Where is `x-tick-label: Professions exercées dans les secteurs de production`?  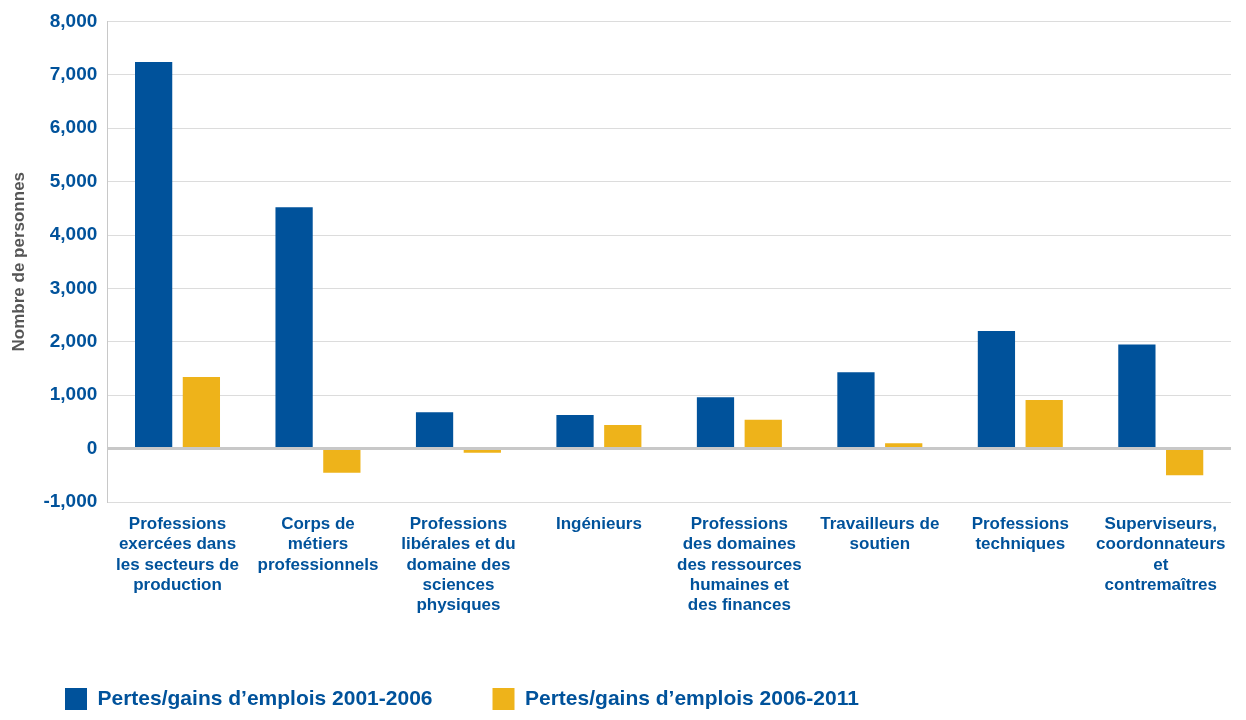 x-tick-label: Professions exercées dans les secteurs de production is located at coordinates (177, 554).